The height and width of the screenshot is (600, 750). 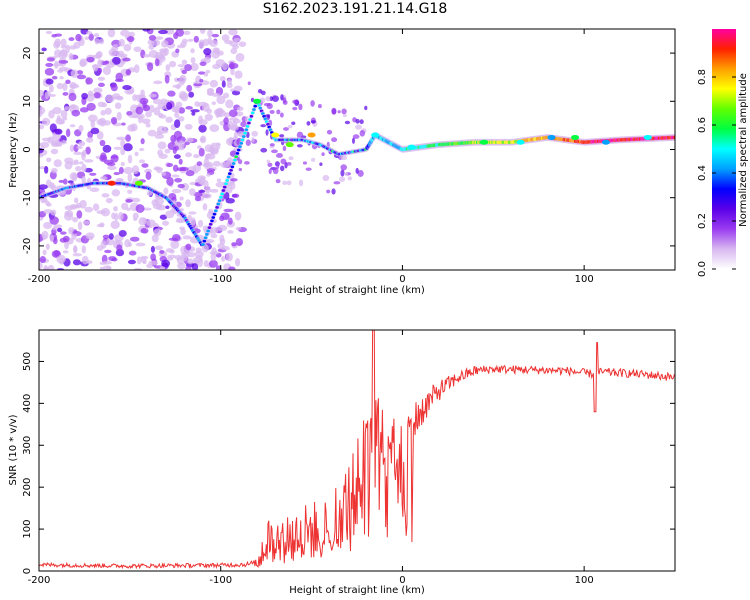 I want to click on y-tick-label: 10, so click(x=27, y=101).